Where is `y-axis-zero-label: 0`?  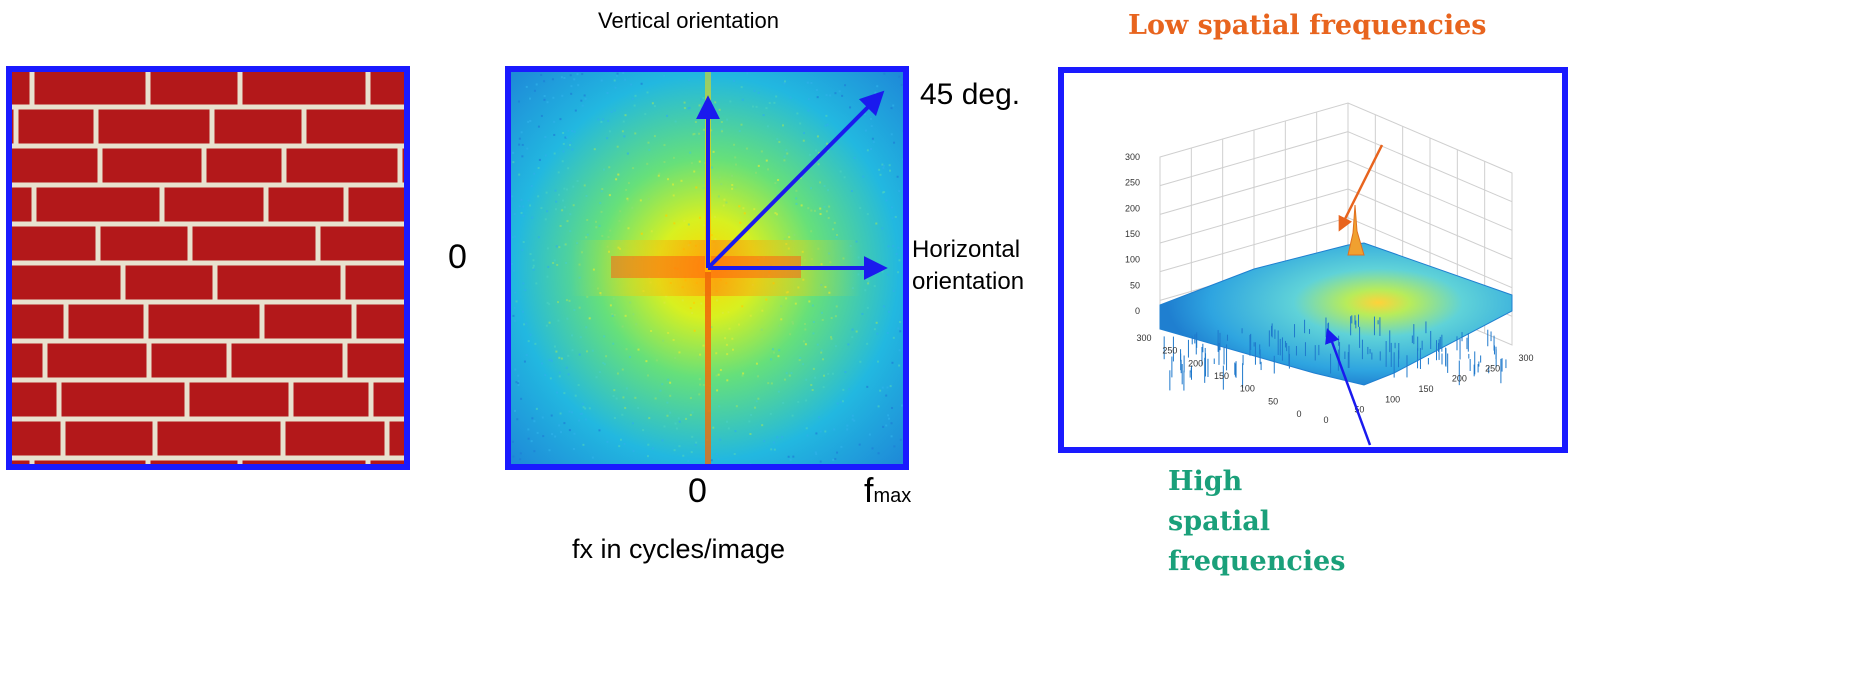
y-axis-zero-label: 0 is located at coordinates (457, 257).